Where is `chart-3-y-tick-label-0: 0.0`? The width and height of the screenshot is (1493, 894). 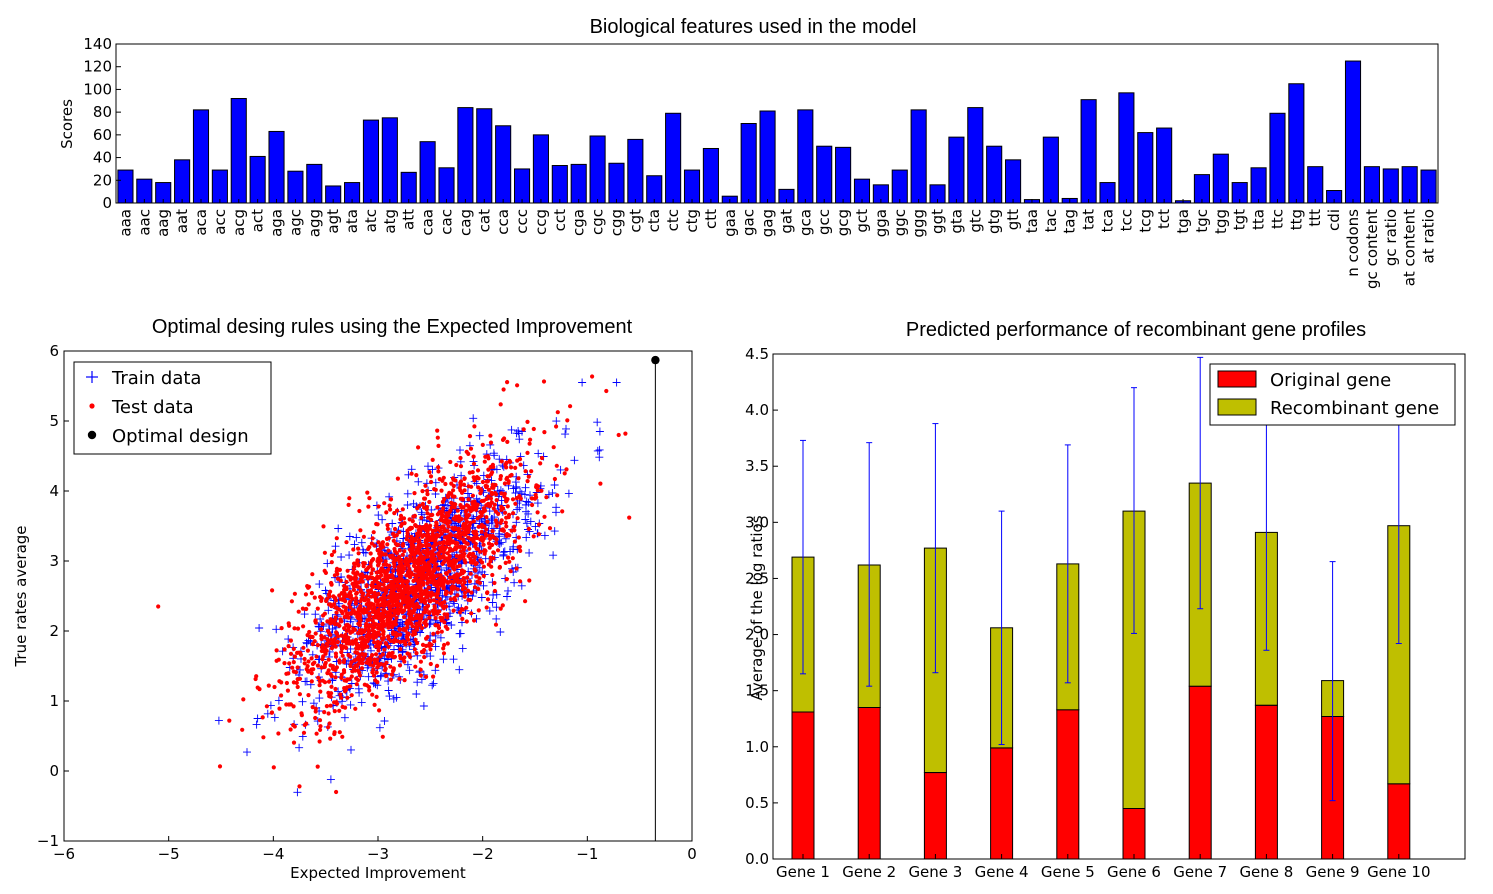
chart-3-y-tick-label-0: 0.0 is located at coordinates (757, 859).